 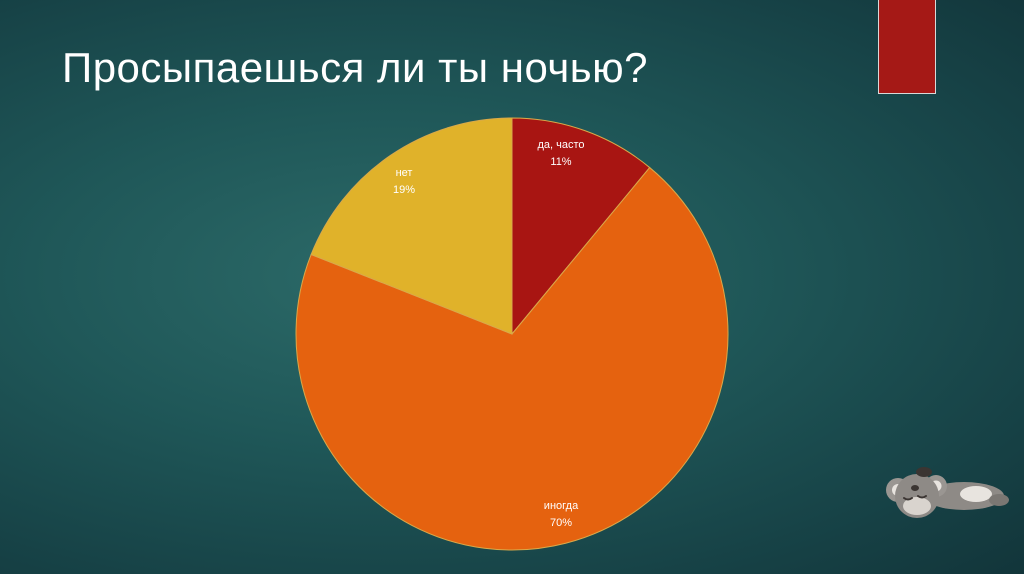 What do you see at coordinates (907, 47) in the screenshot?
I see `accent-bar` at bounding box center [907, 47].